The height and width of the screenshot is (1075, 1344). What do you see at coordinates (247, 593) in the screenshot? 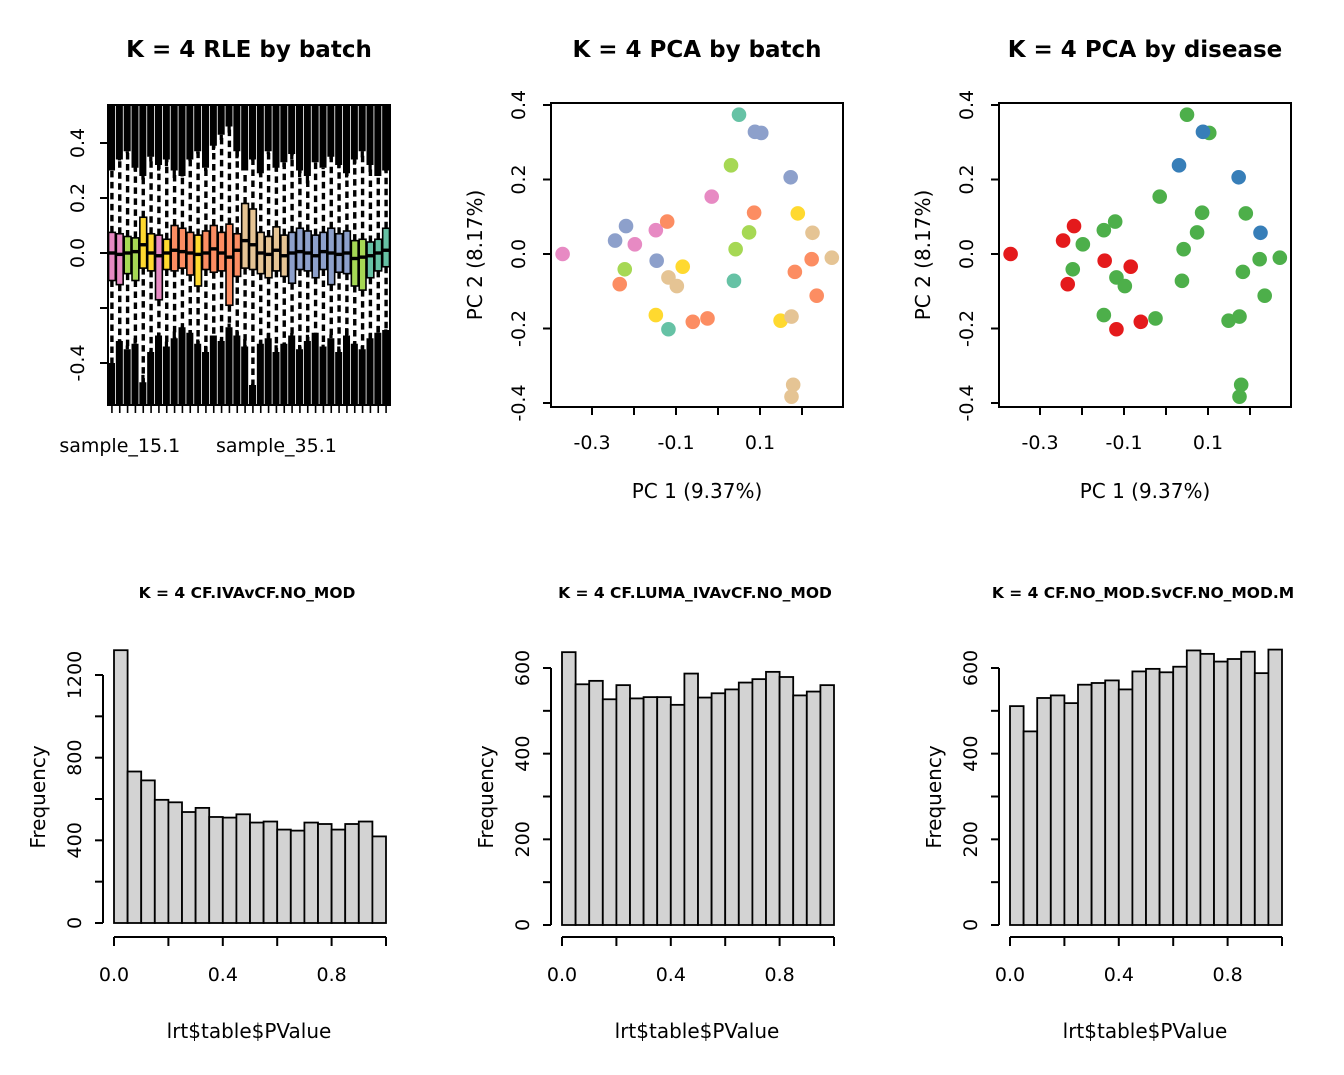
I see `hist-cf-iva-title: K = 4 CF.IVAvCF.NO_MOD` at bounding box center [247, 593].